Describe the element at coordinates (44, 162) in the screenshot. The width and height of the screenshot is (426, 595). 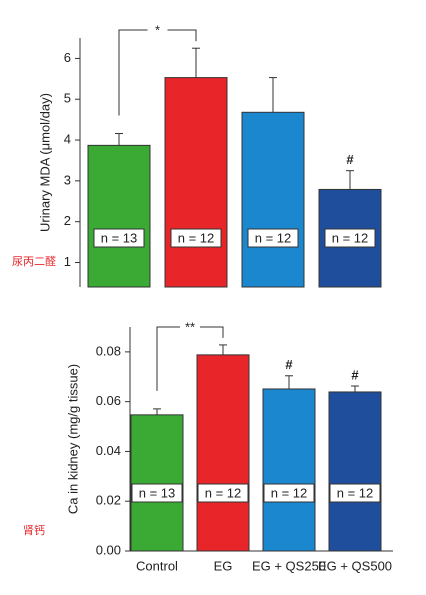
I see `y-axis-label: Urinary MDA (μmol/day)` at that location.